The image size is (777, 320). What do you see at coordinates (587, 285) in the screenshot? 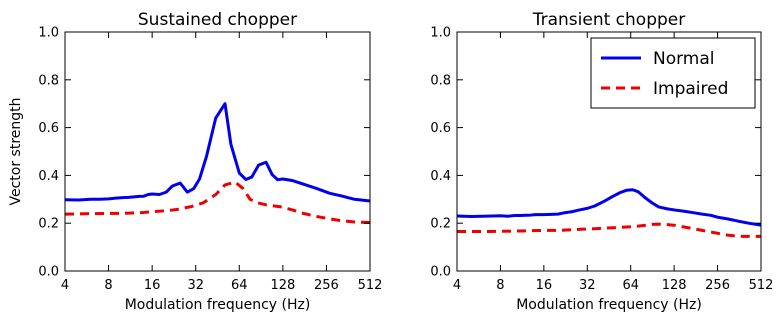
I see `chart-2-xtick-label: 32` at bounding box center [587, 285].